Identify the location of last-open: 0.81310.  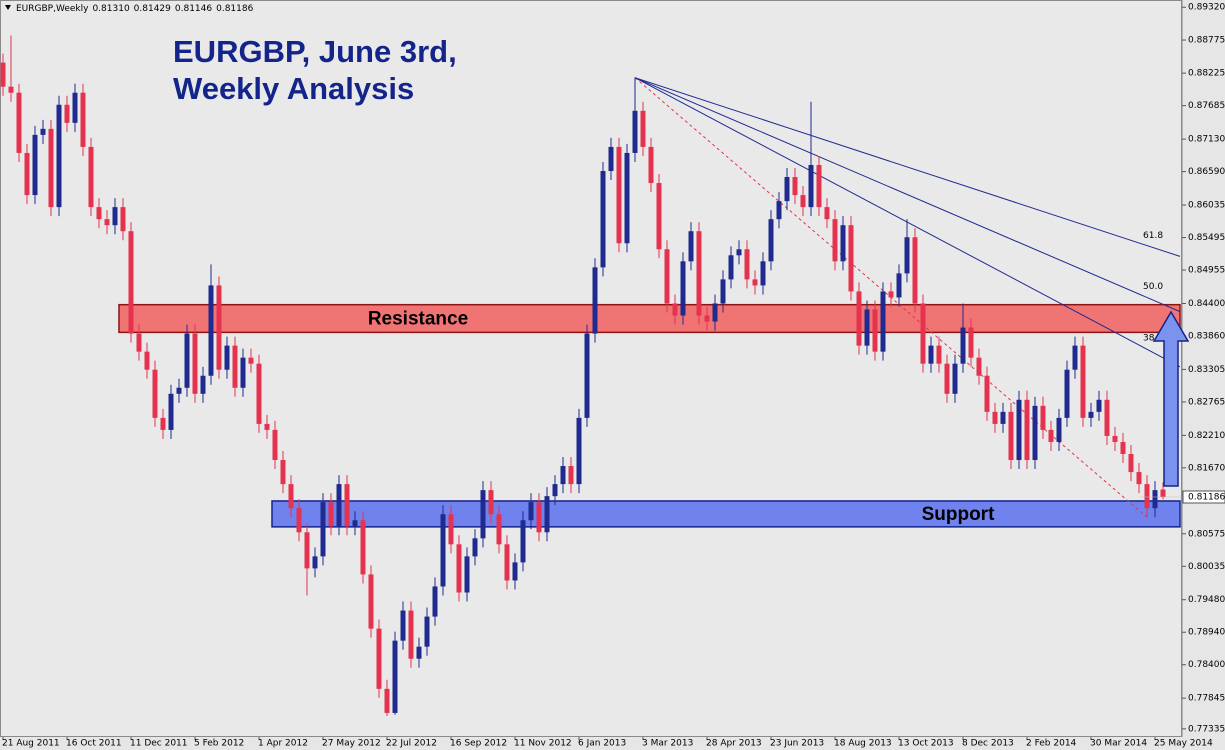
(110, 9).